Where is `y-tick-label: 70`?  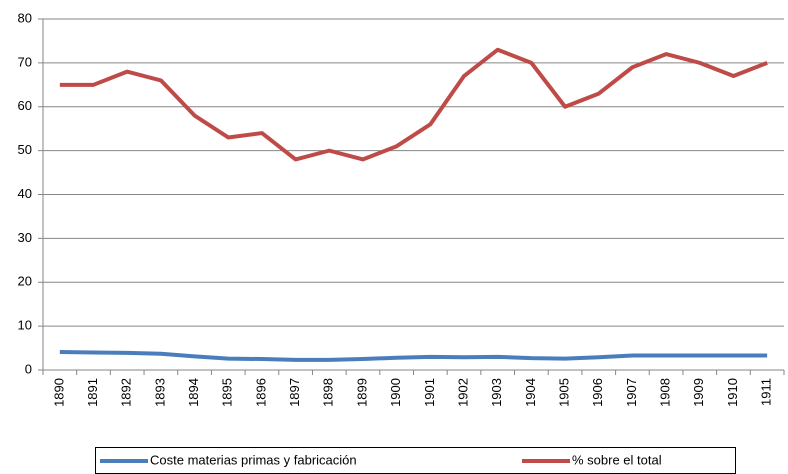 y-tick-label: 70 is located at coordinates (25, 61).